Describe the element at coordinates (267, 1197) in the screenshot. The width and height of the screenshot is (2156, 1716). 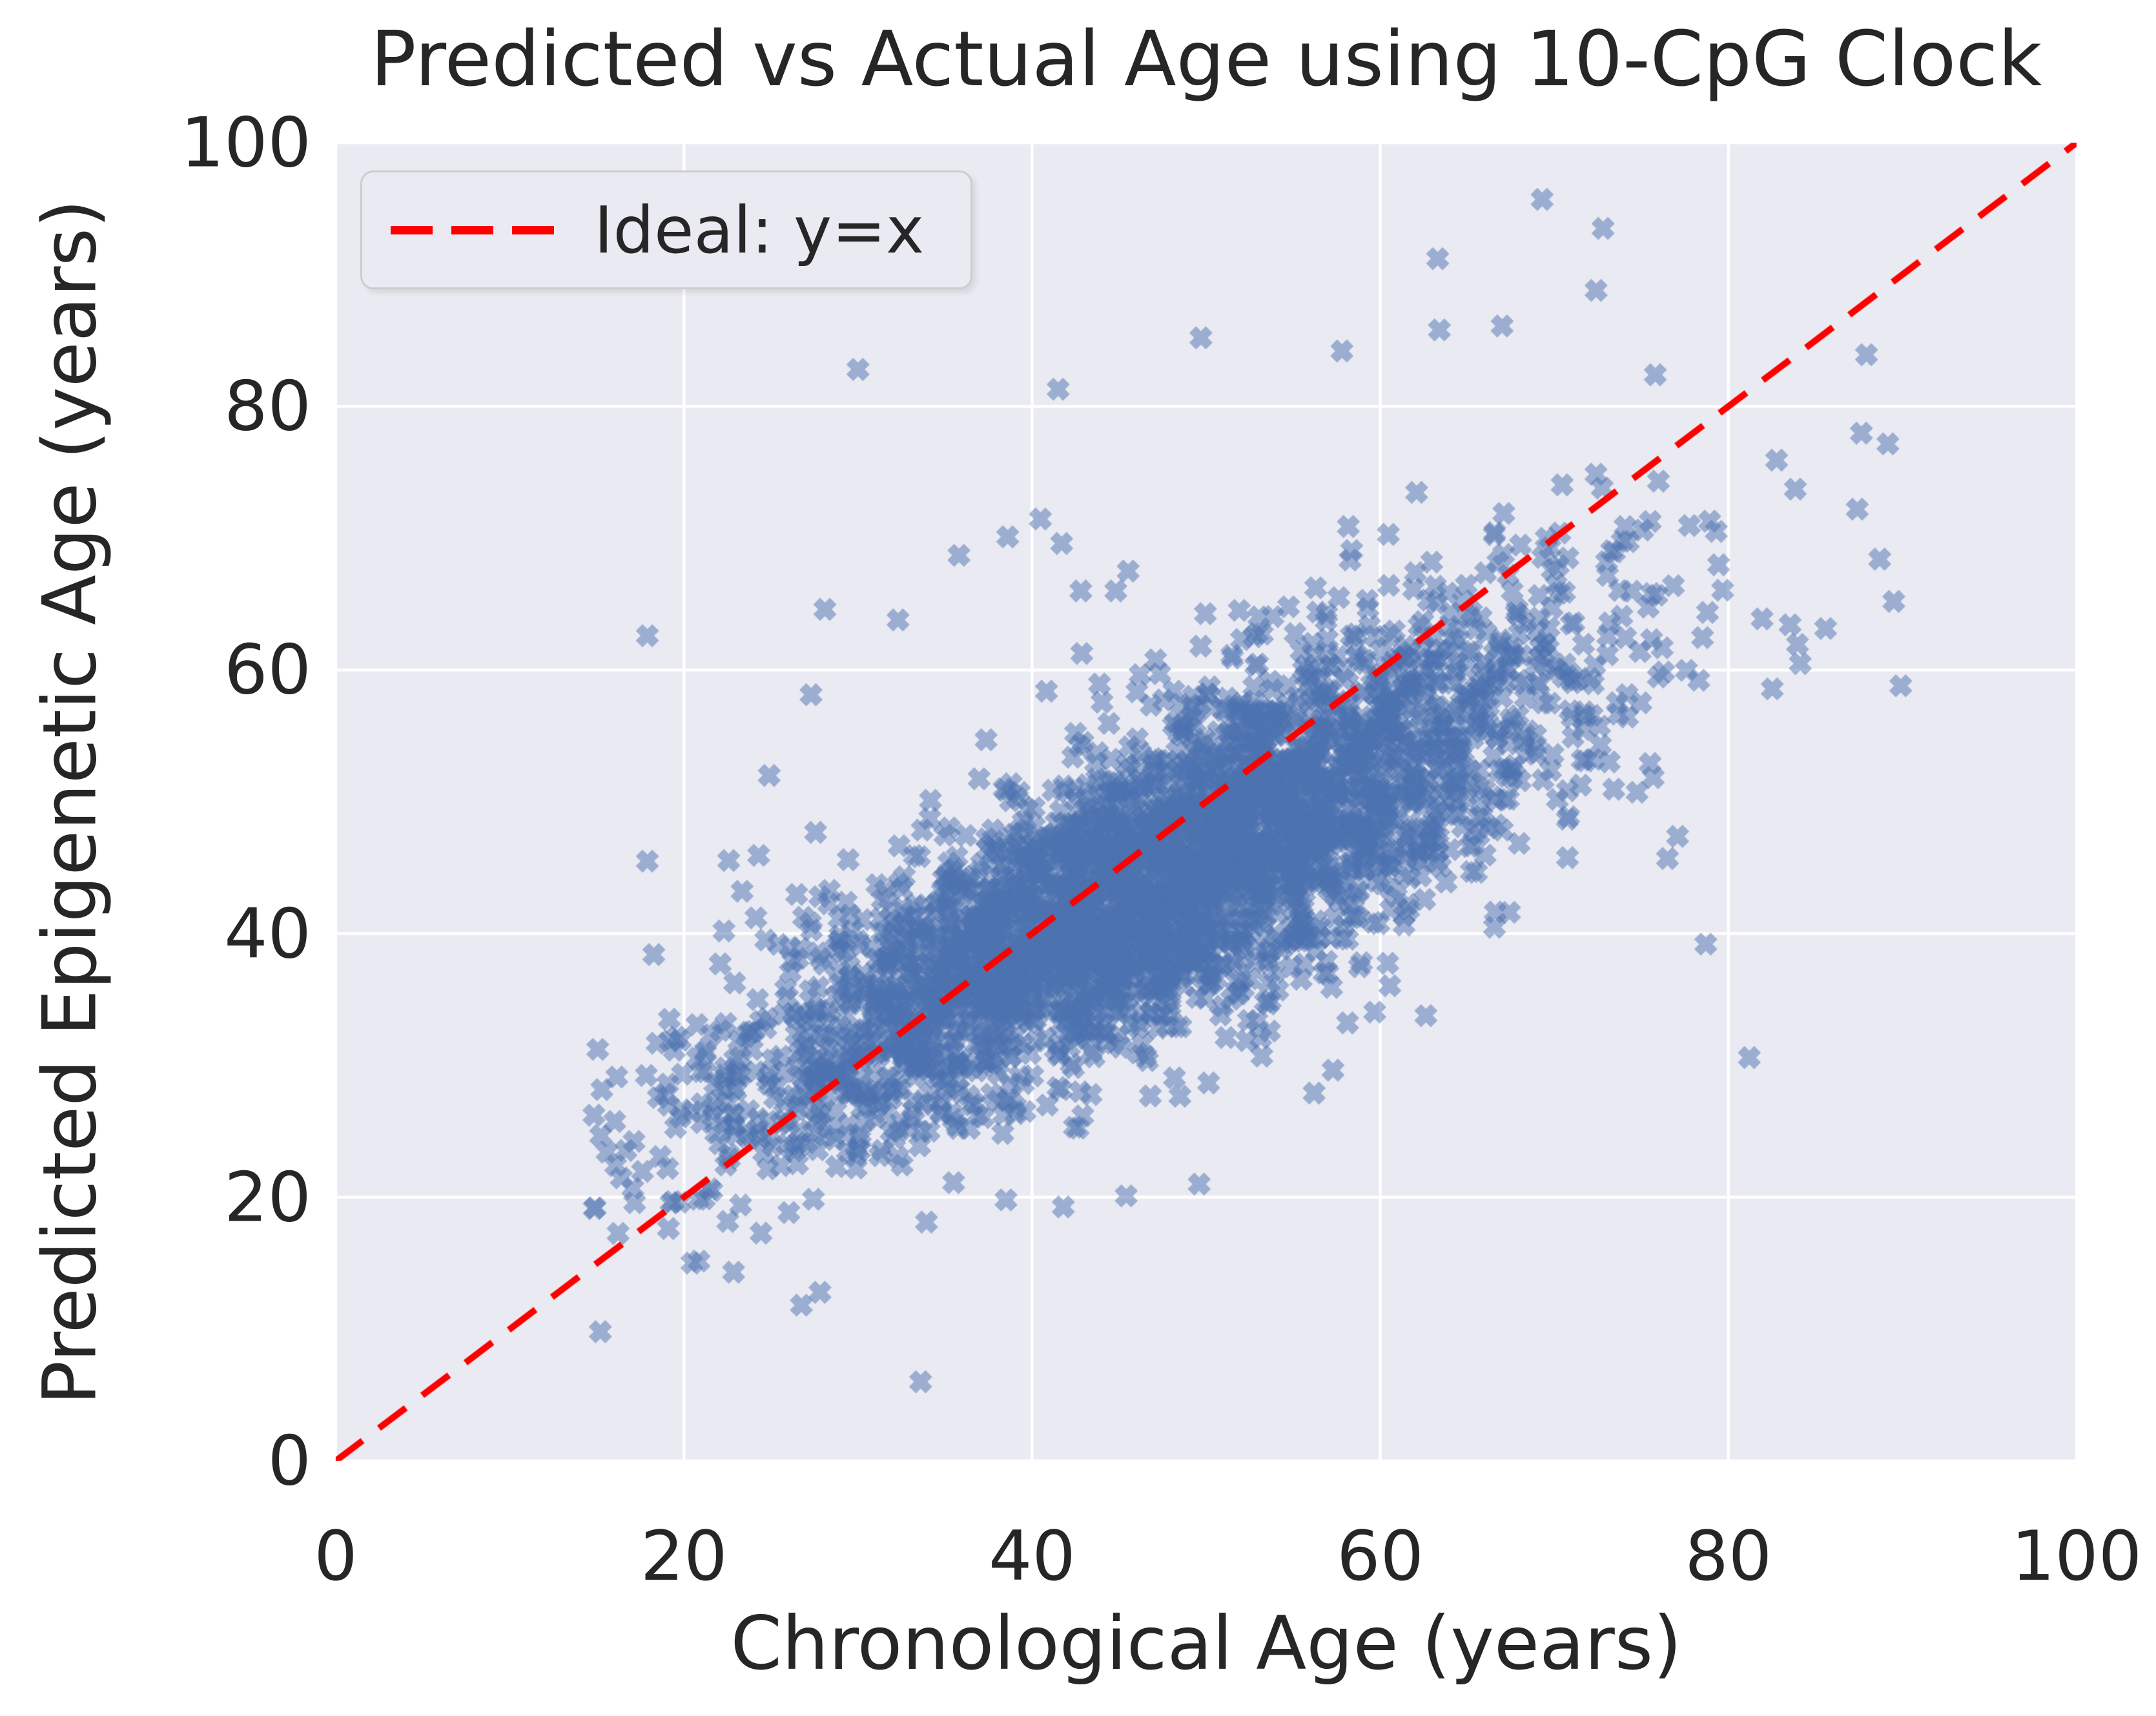
I see `y-tick-label: 20` at that location.